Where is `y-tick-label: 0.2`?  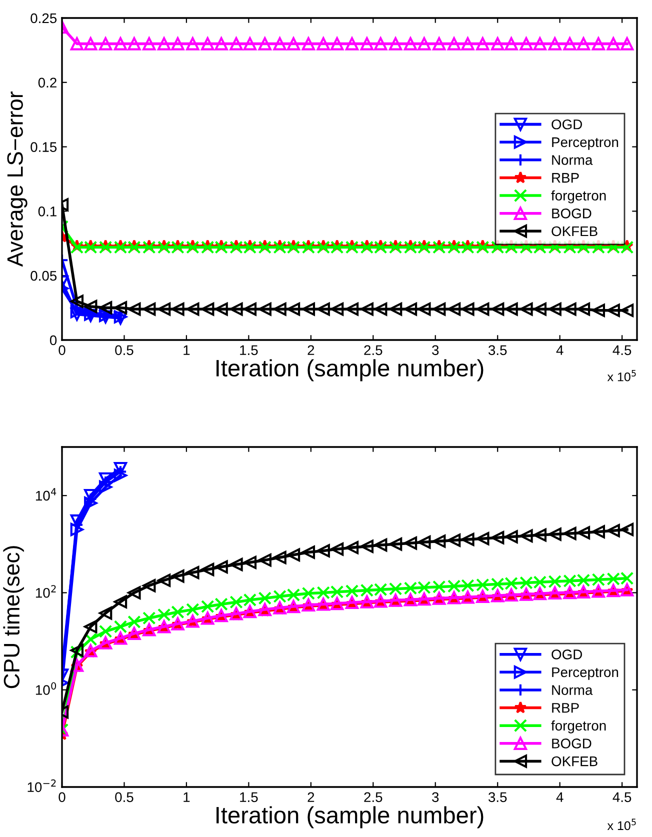 y-tick-label: 0.2 is located at coordinates (47, 83).